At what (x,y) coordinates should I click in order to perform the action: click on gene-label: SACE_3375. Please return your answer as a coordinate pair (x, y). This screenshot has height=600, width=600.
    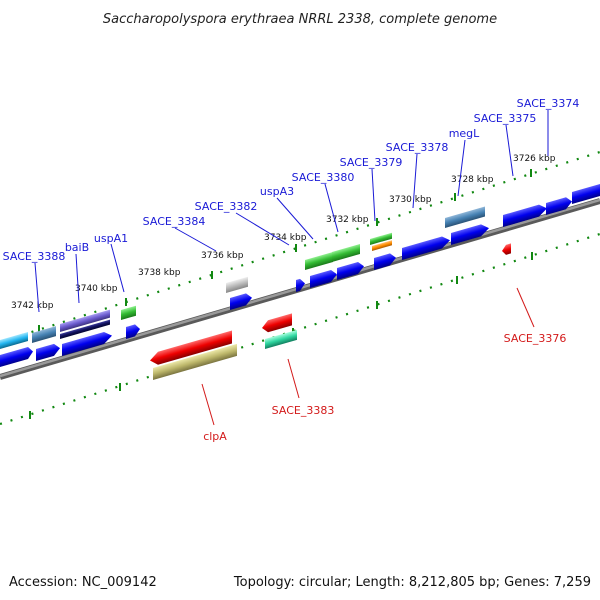
    Looking at the image, I should click on (505, 118).